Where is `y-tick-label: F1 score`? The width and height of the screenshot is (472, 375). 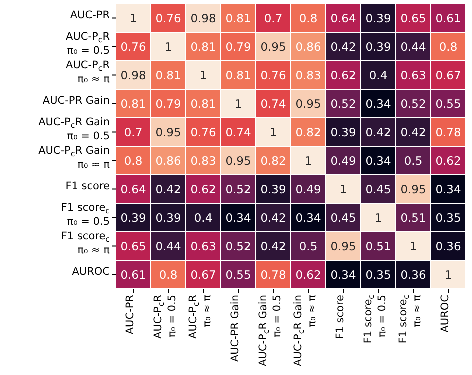
y-tick-label: F1 score is located at coordinates (88, 186).